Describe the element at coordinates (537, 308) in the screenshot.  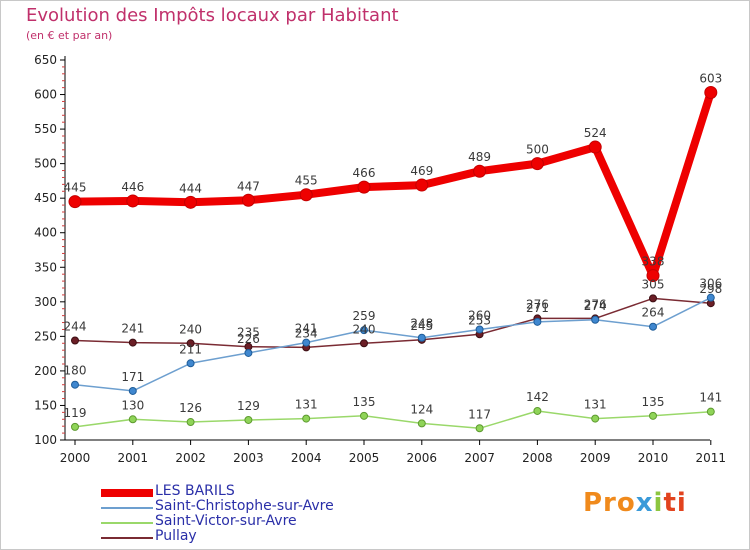
I see `series-1-data-label: 271` at that location.